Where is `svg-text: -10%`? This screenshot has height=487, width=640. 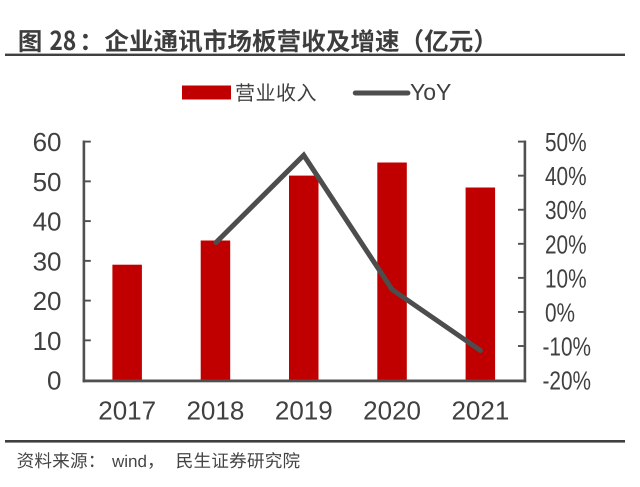
svg-text: -10% is located at coordinates (567, 346).